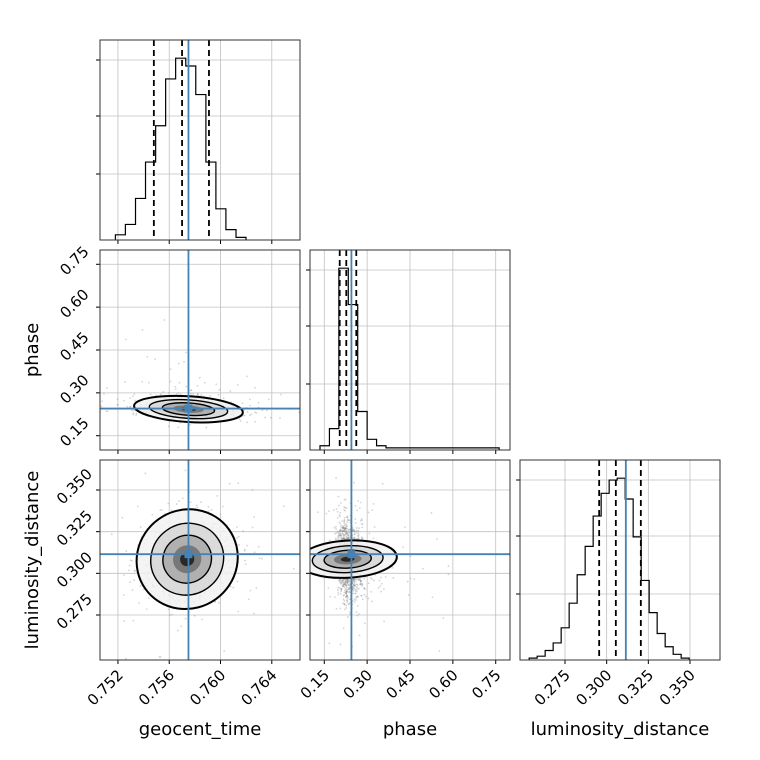 The image size is (760, 760). Describe the element at coordinates (74, 303) in the screenshot. I see `y-tick-label: 0.60` at that location.